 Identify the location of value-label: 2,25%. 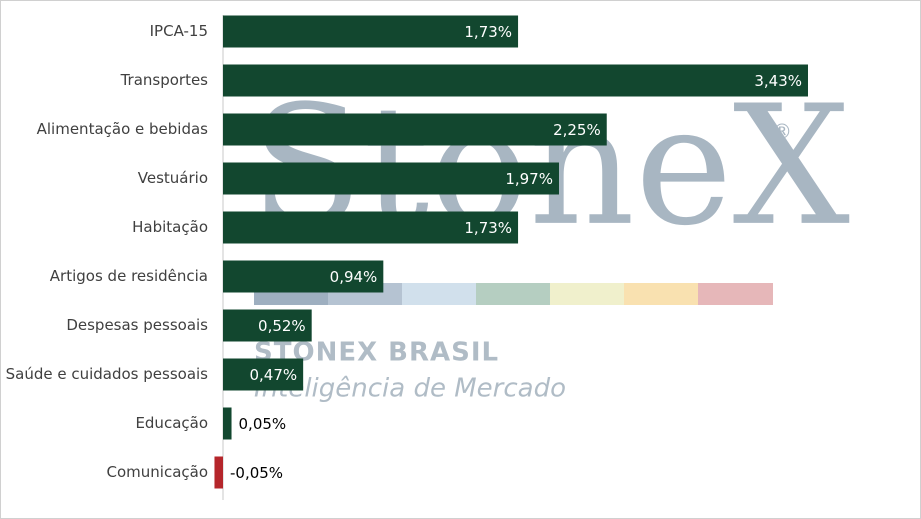
(577, 130).